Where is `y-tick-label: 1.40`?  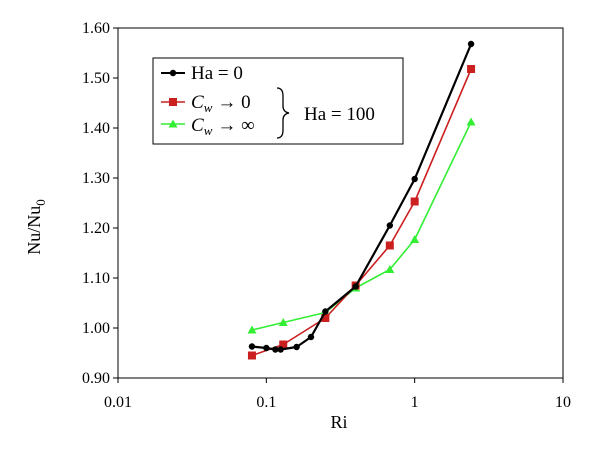 y-tick-label: 1.40 is located at coordinates (96, 128).